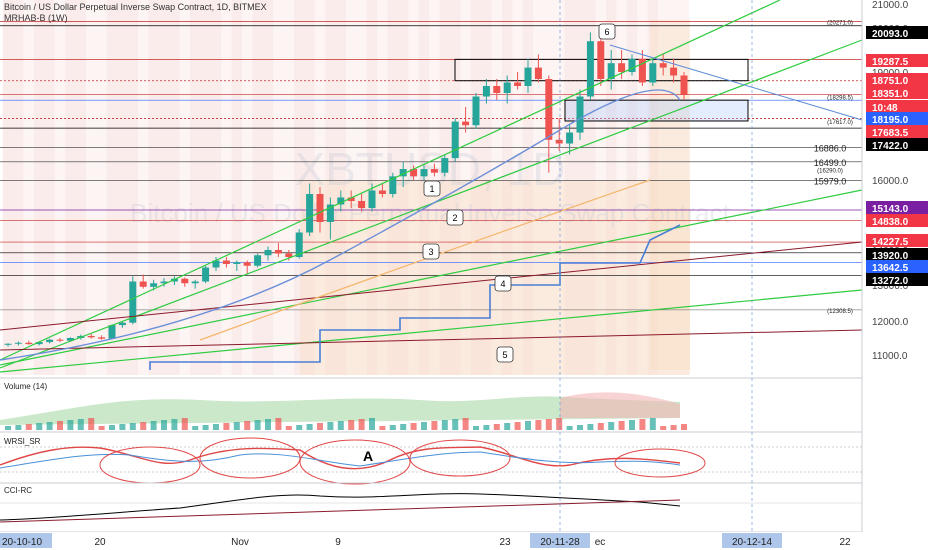  I want to click on time-tick: 20-10-10, so click(22, 542).